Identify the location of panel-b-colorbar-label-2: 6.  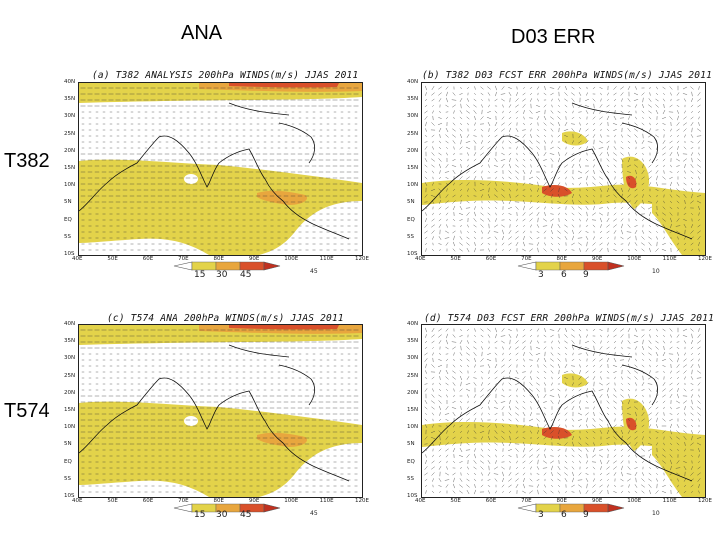
(564, 275).